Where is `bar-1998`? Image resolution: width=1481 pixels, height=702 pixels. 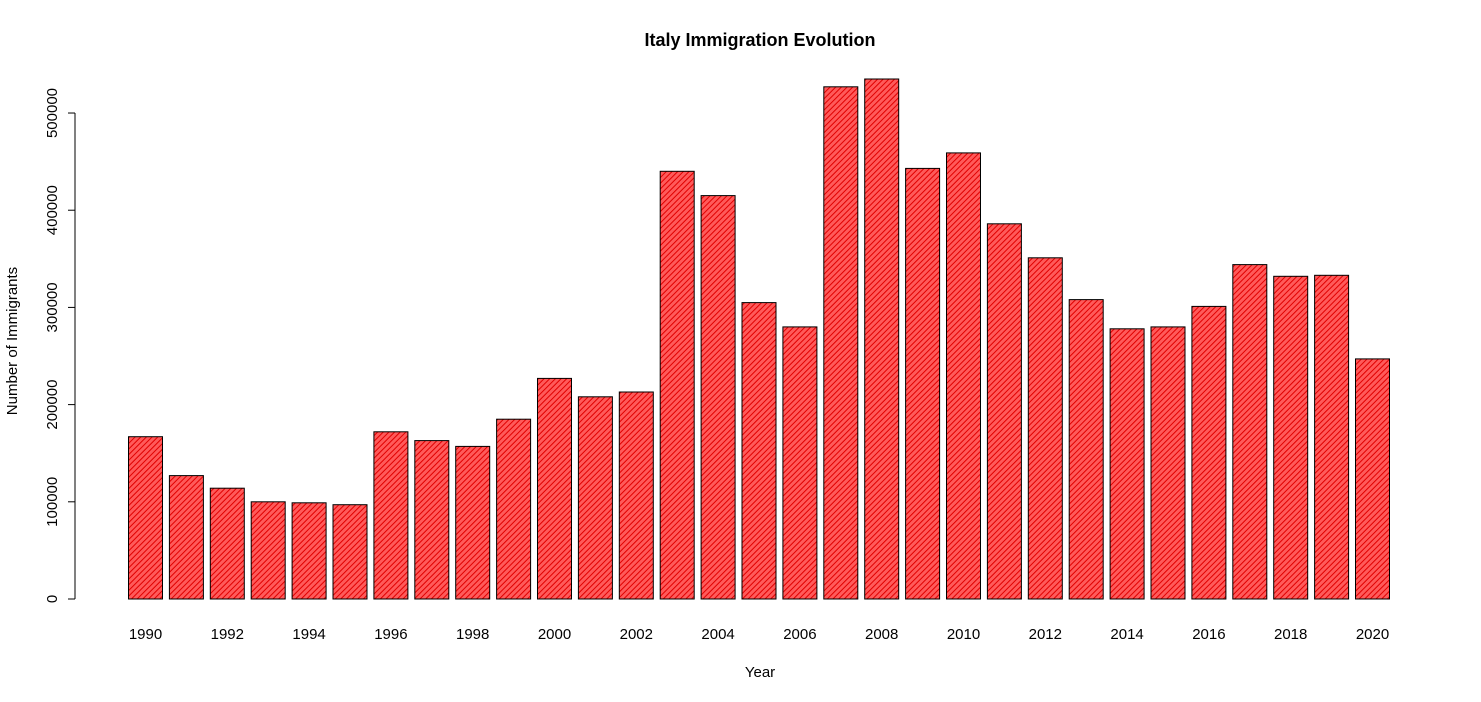
bar-1998 is located at coordinates (473, 522).